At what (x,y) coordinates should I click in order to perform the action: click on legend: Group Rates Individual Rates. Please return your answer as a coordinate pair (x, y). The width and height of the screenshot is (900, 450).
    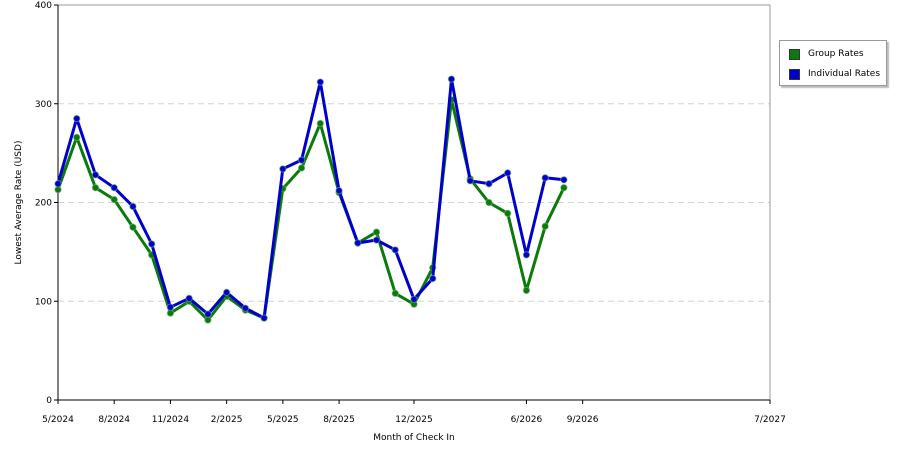
    Looking at the image, I should click on (833, 63).